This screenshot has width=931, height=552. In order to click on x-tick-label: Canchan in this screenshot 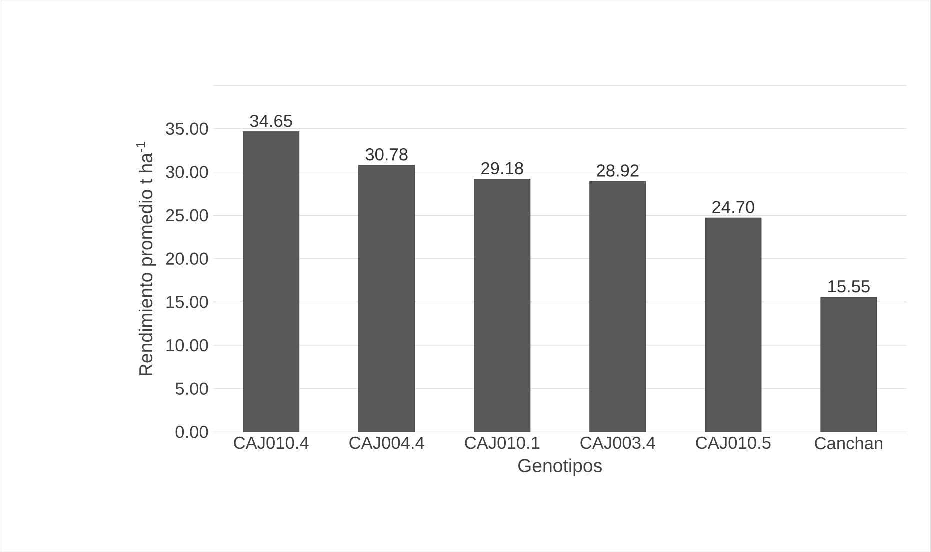, I will do `click(849, 443)`.